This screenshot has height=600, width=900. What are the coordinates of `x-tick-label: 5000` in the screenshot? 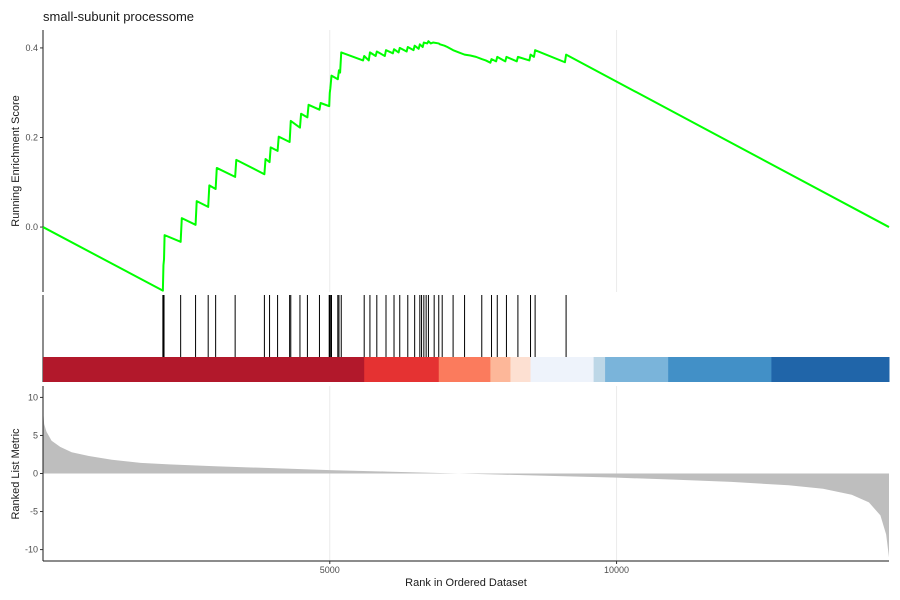 It's located at (330, 570).